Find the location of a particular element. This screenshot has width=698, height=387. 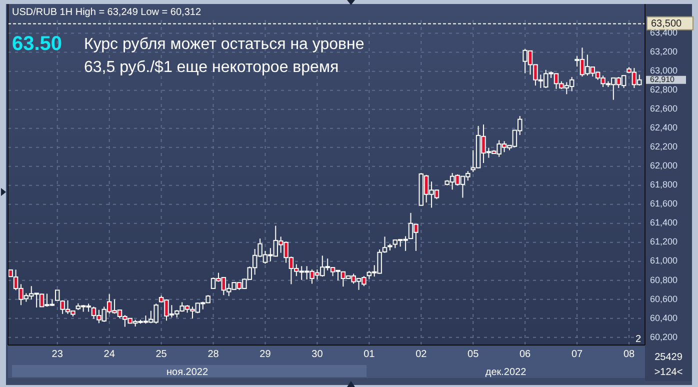

x-tick-label: 24 is located at coordinates (110, 354).